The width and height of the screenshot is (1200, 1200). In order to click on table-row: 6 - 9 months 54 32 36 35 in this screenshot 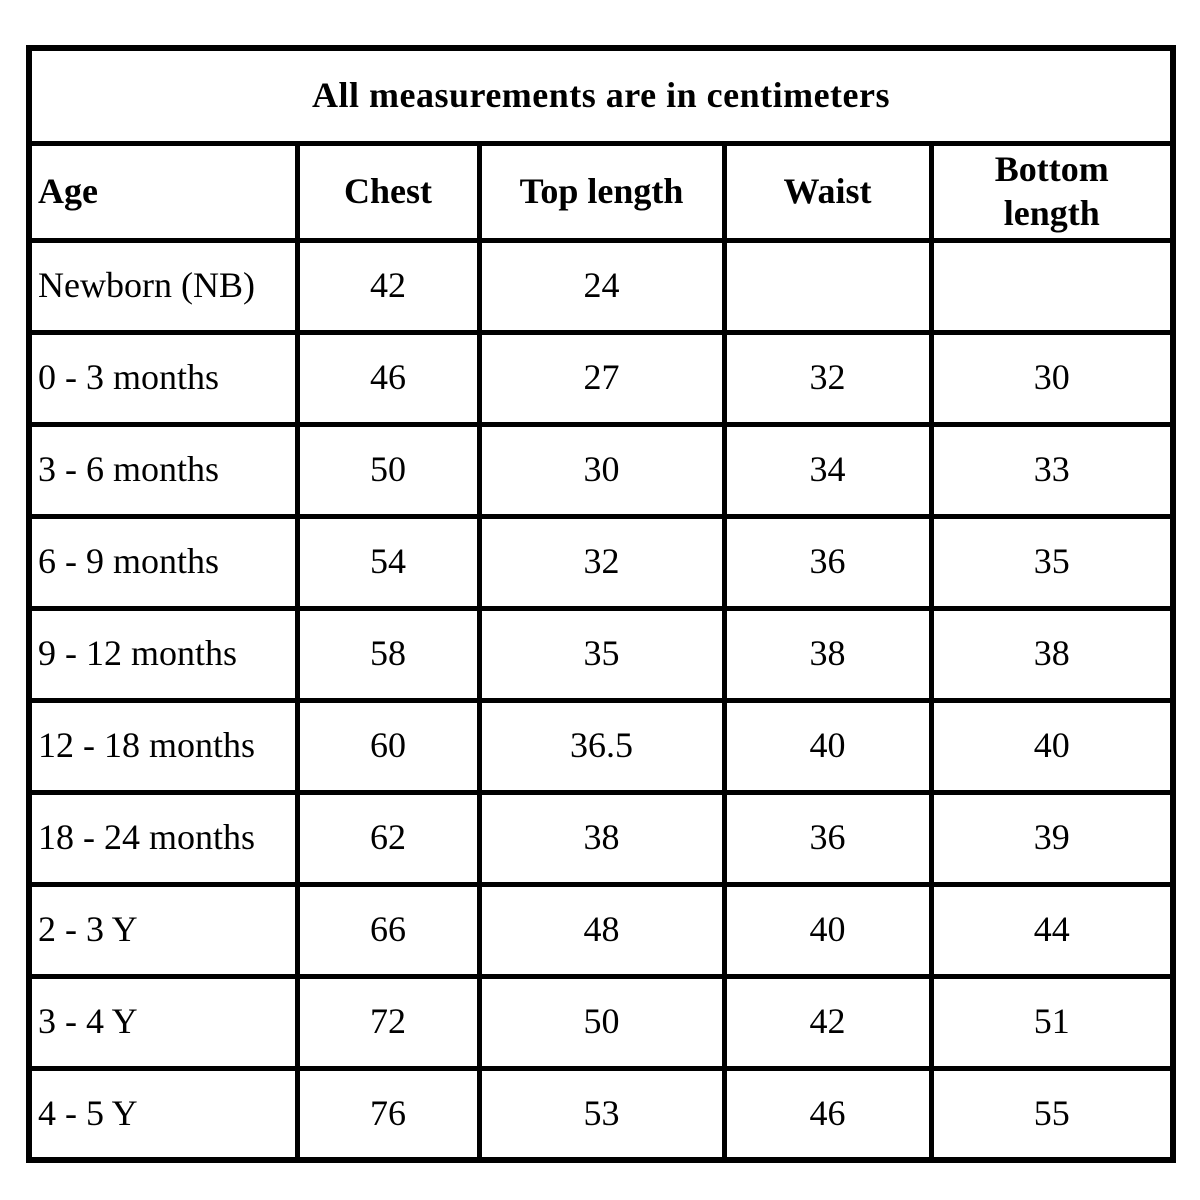, I will do `click(601, 562)`.